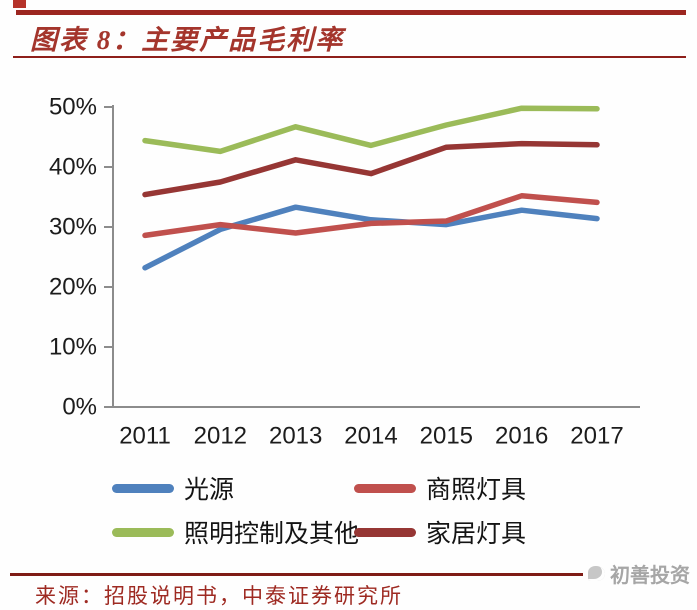 This screenshot has height=610, width=697. I want to click on watermark: 初善投资, so click(639, 573).